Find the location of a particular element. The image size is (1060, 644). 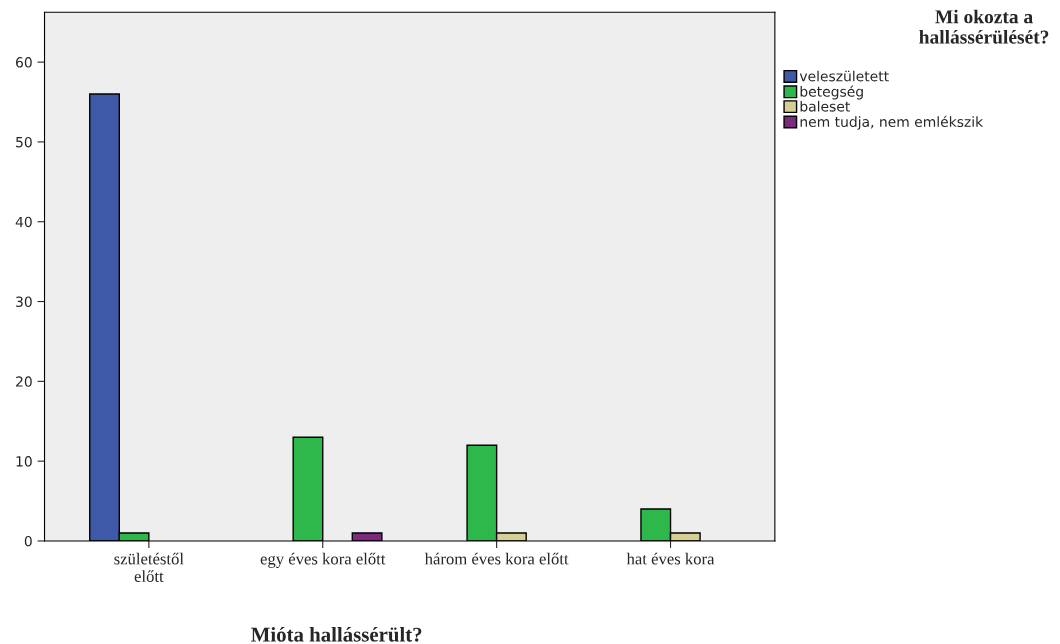

x-axis-title: Mióta hallássérült? is located at coordinates (336, 634).